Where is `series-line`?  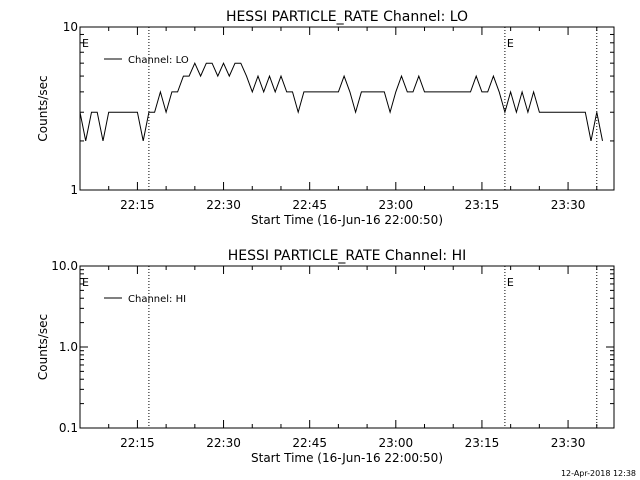 series-line is located at coordinates (341, 101).